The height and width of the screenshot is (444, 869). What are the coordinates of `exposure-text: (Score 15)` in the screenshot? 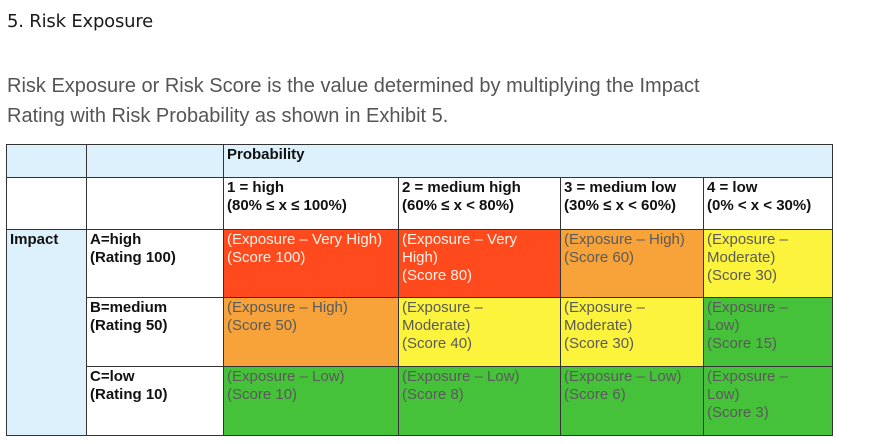 It's located at (742, 343).